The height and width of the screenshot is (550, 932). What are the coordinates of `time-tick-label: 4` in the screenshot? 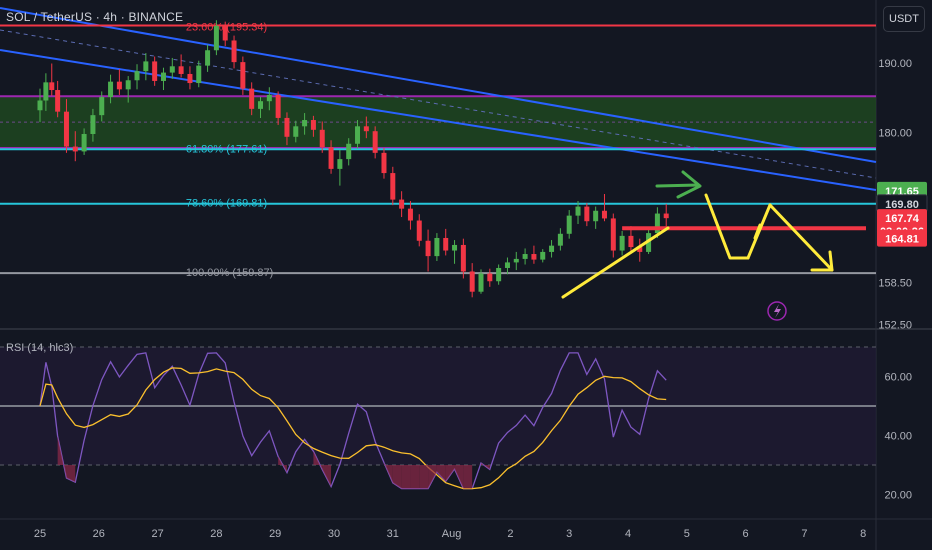 It's located at (628, 534).